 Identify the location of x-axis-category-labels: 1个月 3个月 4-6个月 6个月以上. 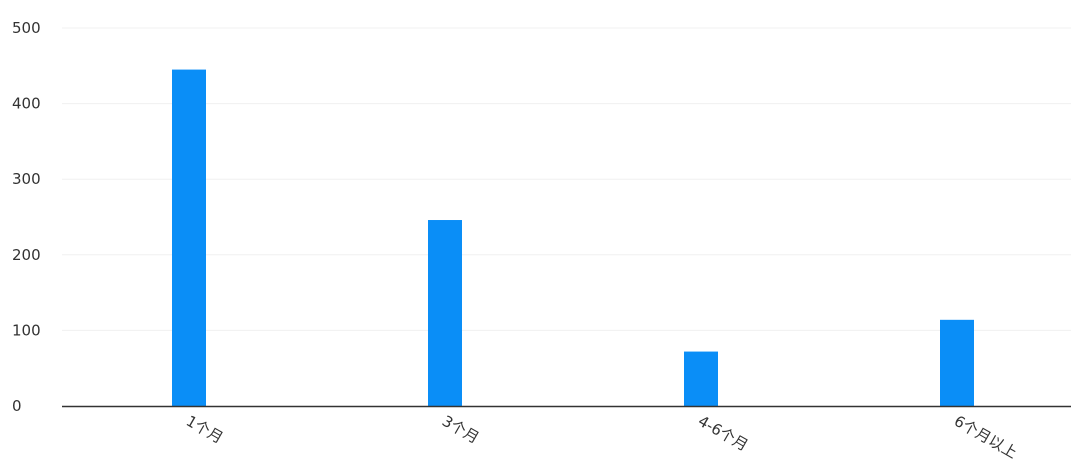
(601, 437).